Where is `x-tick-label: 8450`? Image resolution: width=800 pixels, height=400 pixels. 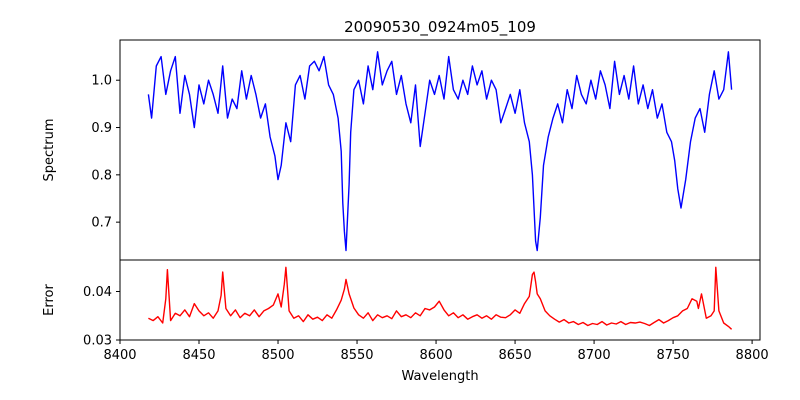 x-tick-label: 8450 is located at coordinates (198, 355).